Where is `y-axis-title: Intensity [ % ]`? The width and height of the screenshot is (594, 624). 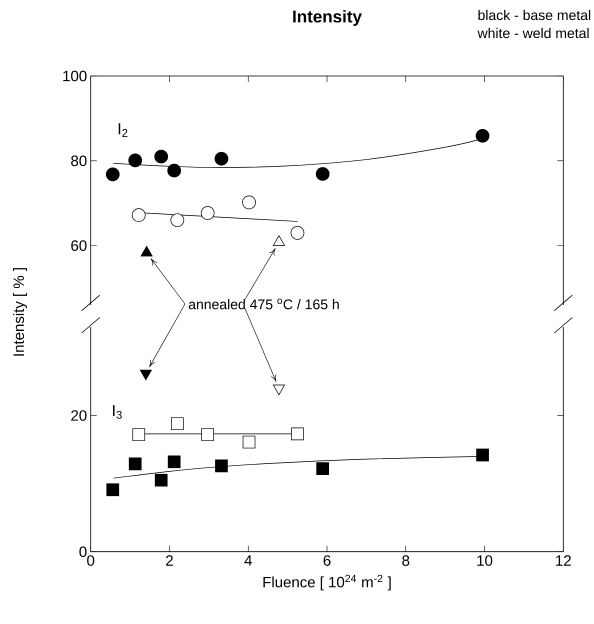 y-axis-title: Intensity [ % ] is located at coordinates (19, 312).